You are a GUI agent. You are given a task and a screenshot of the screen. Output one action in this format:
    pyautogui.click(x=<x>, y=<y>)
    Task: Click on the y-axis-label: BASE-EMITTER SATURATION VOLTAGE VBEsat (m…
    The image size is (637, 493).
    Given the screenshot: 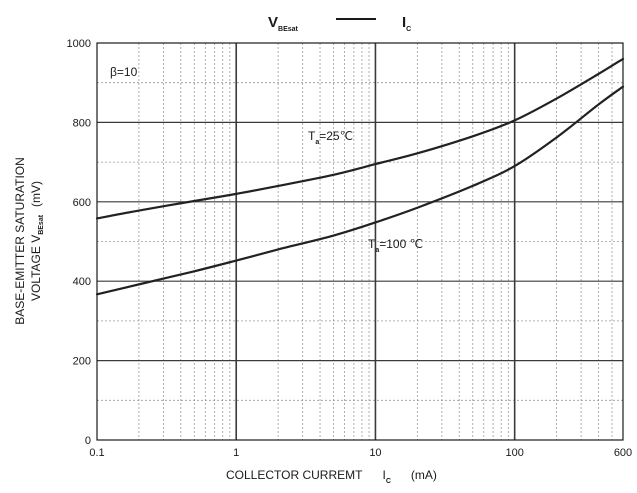 What is the action you would take?
    pyautogui.click(x=29, y=241)
    